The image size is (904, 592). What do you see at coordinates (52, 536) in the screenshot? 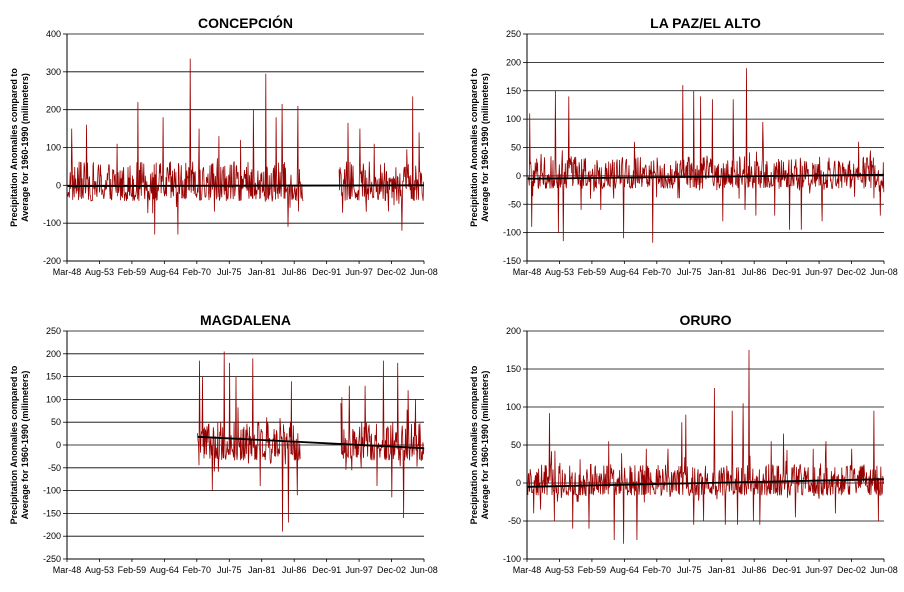
I see `y-tick-label: -200` at bounding box center [52, 536].